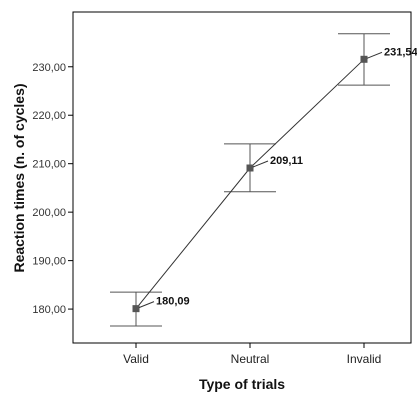  Describe the element at coordinates (49, 213) in the screenshot. I see `y-tick-label: 200,00` at that location.